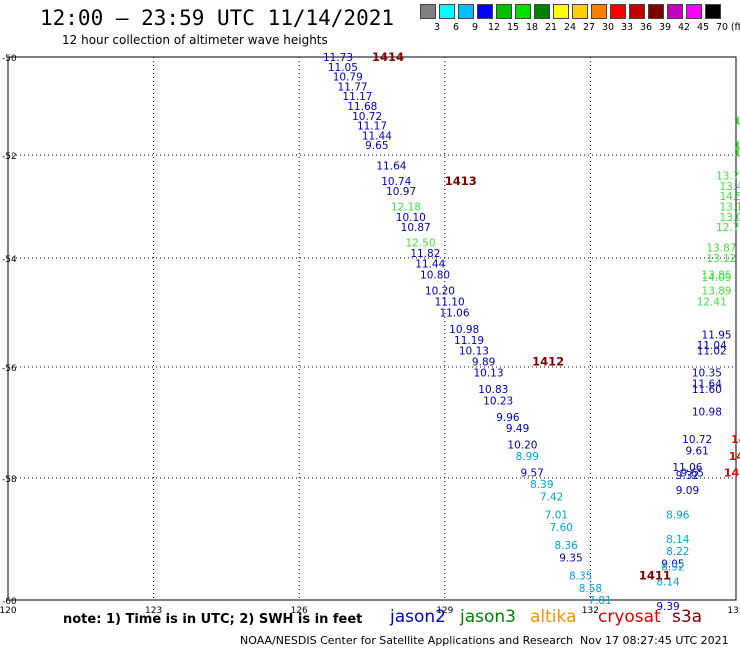 The image size is (740, 650). What do you see at coordinates (678, 516) in the screenshot?
I see `swh-value: 8.96` at bounding box center [678, 516].